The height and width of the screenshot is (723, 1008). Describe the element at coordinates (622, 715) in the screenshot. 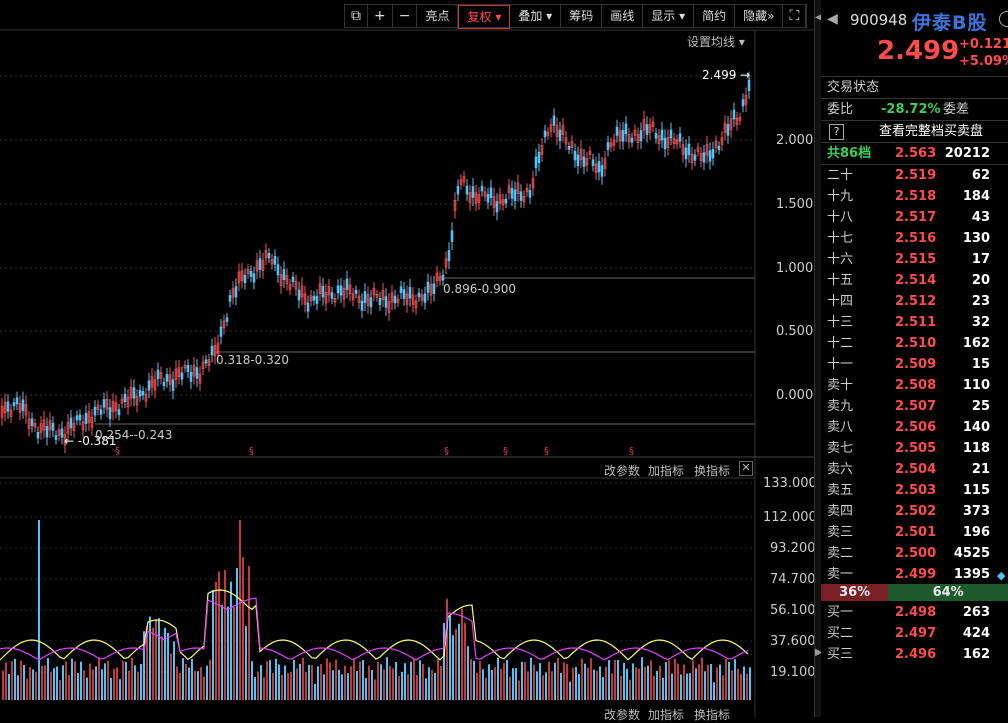

I see `change-params-button-2: 改参数` at that location.